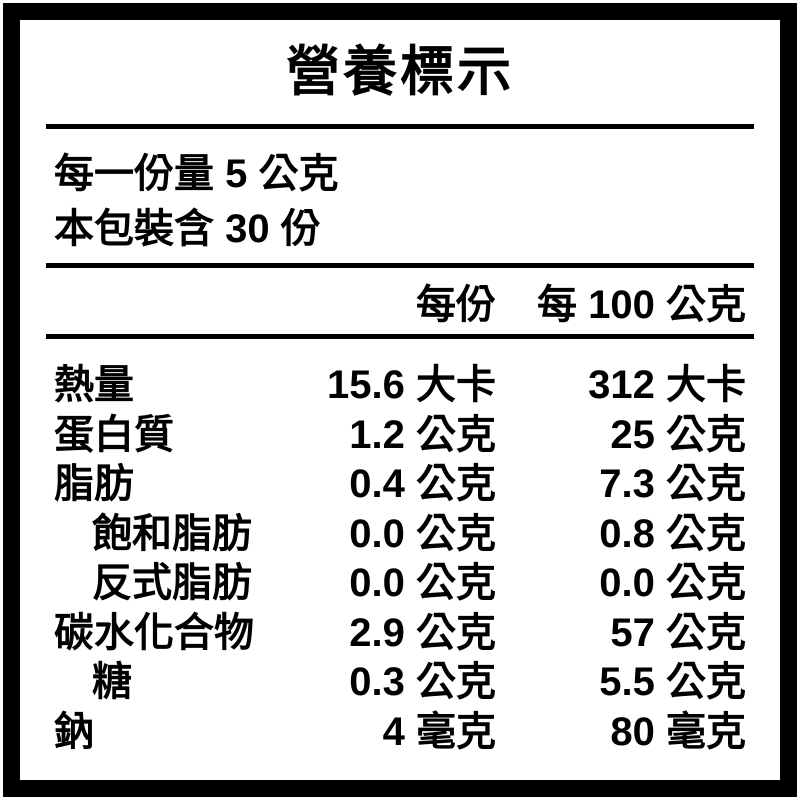  What do you see at coordinates (667, 385) in the screenshot?
I see `nutrient-per-100g-value: 312 大卡` at bounding box center [667, 385].